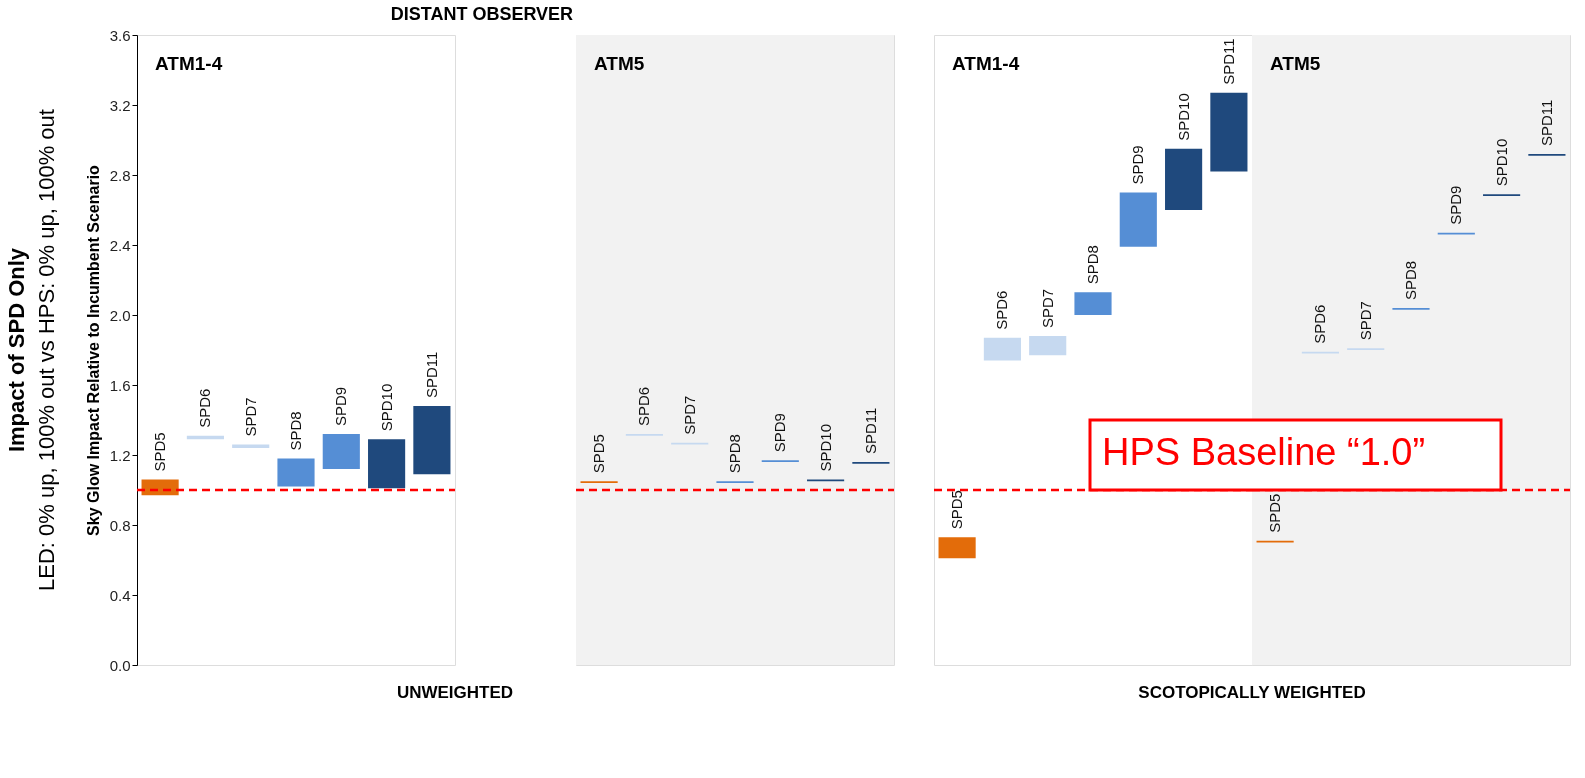  What do you see at coordinates (16, 350) in the screenshot?
I see `text: Impact of SPD Only` at bounding box center [16, 350].